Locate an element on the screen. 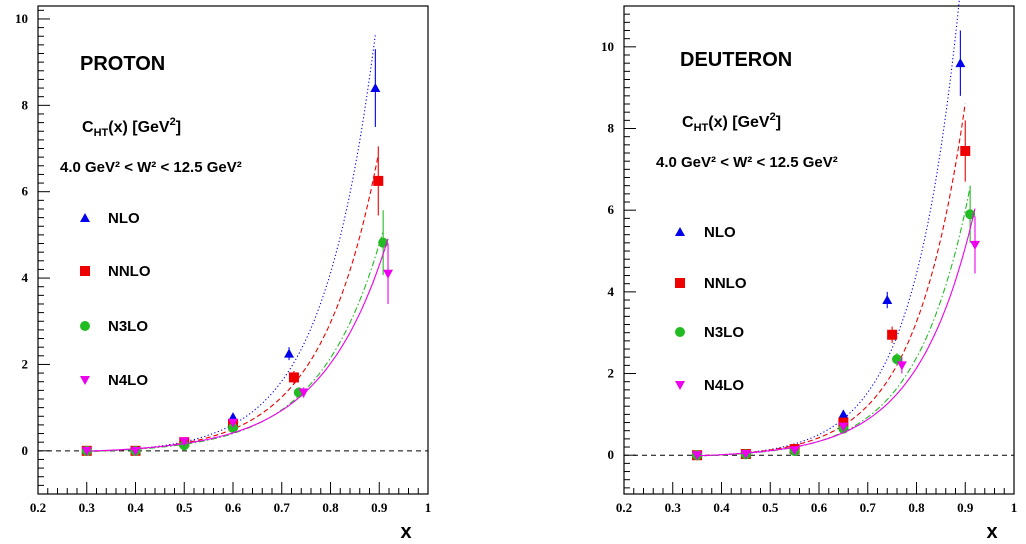 Image resolution: width=1026 pixels, height=544 pixels. panel-title: DEUTERON is located at coordinates (736, 60).